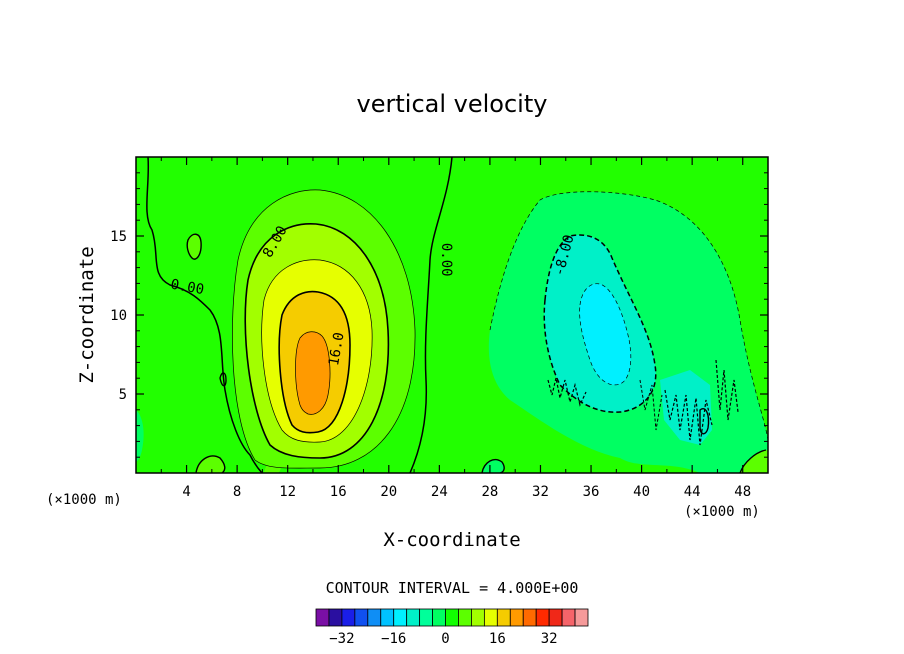 The width and height of the screenshot is (904, 654). What do you see at coordinates (223, 379) in the screenshot?
I see `contour-line-tiny` at bounding box center [223, 379].